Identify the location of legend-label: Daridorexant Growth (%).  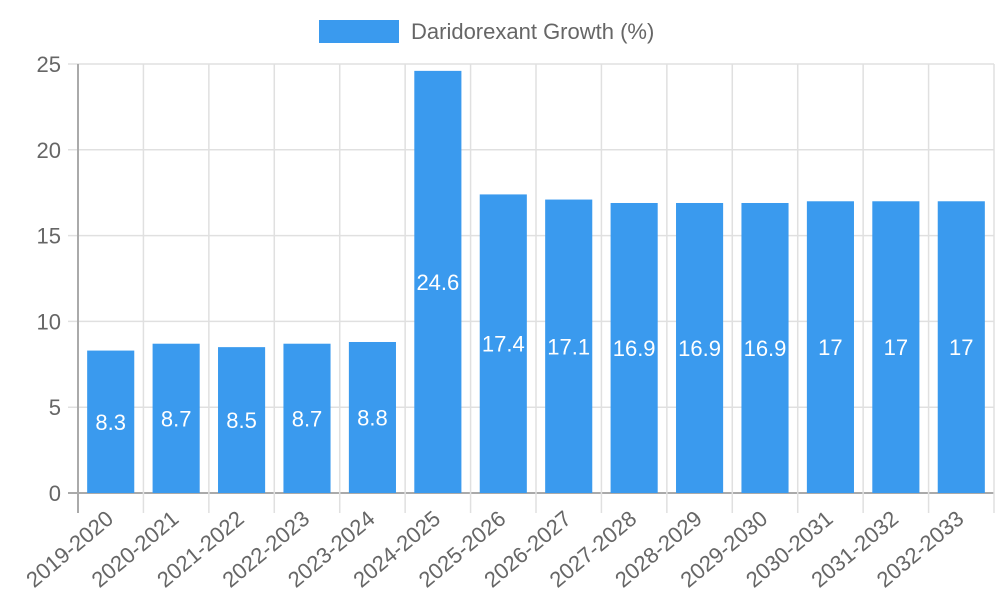
(533, 31).